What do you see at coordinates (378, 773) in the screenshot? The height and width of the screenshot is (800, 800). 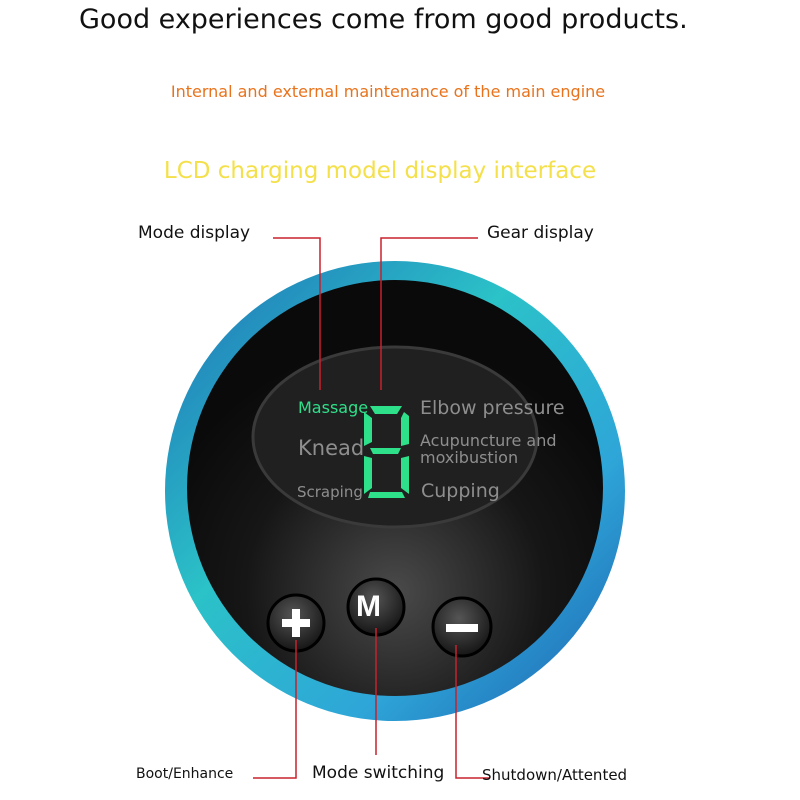 I see `callout-mode-switching: Mode switching` at bounding box center [378, 773].